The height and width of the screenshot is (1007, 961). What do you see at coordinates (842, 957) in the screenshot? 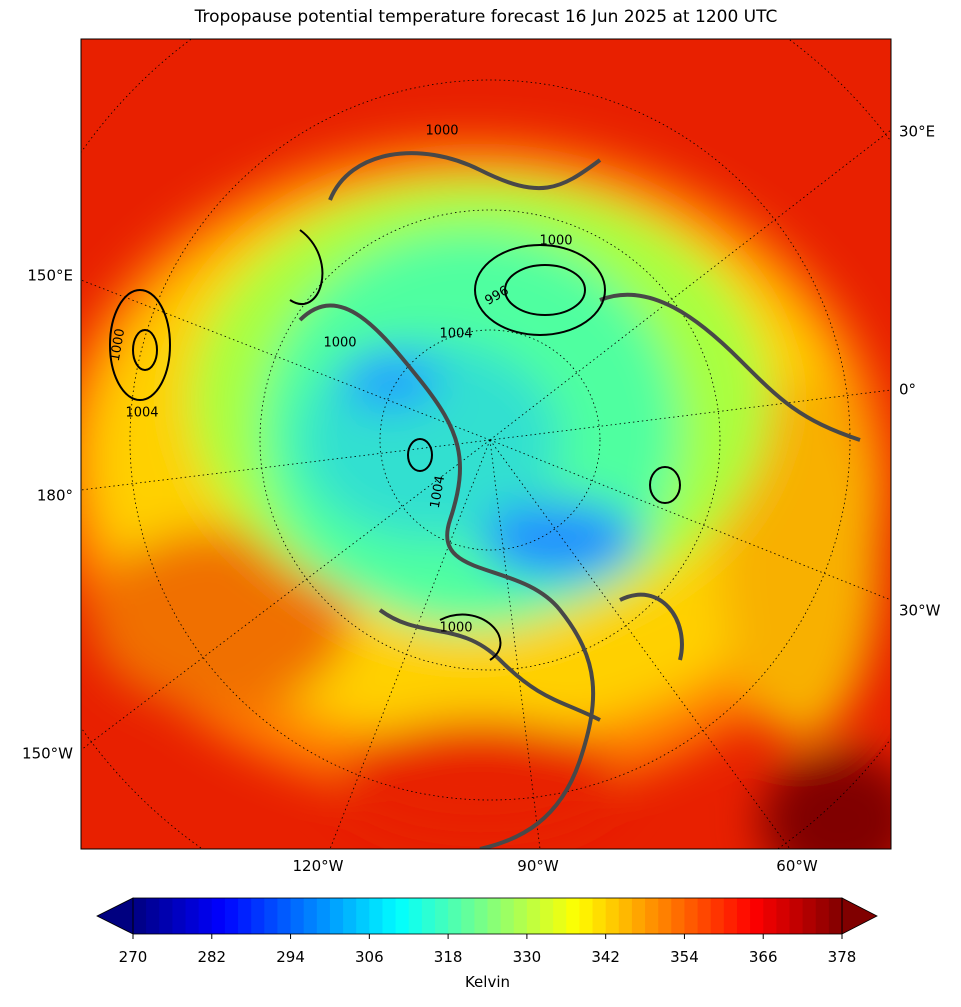
I see `colorbar-tick-label: 378` at bounding box center [842, 957].